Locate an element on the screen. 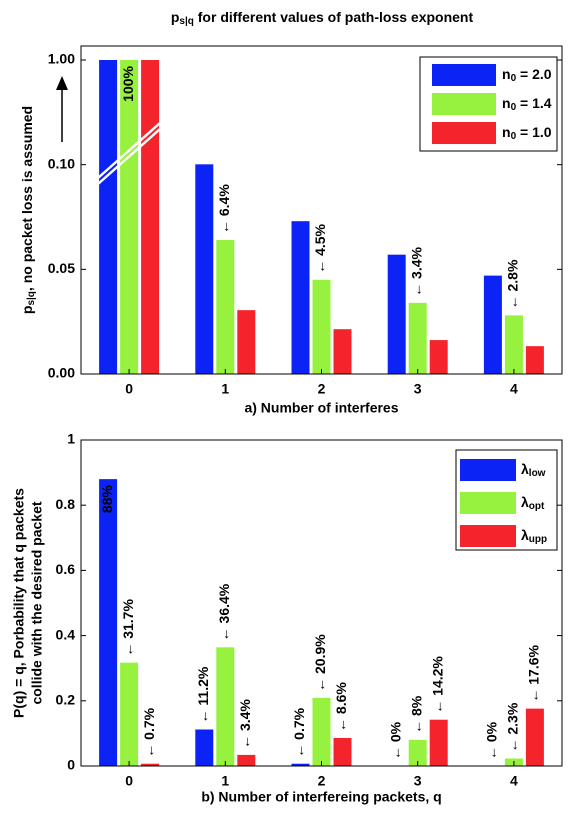  value-label: ← 2.8% is located at coordinates (513, 284).